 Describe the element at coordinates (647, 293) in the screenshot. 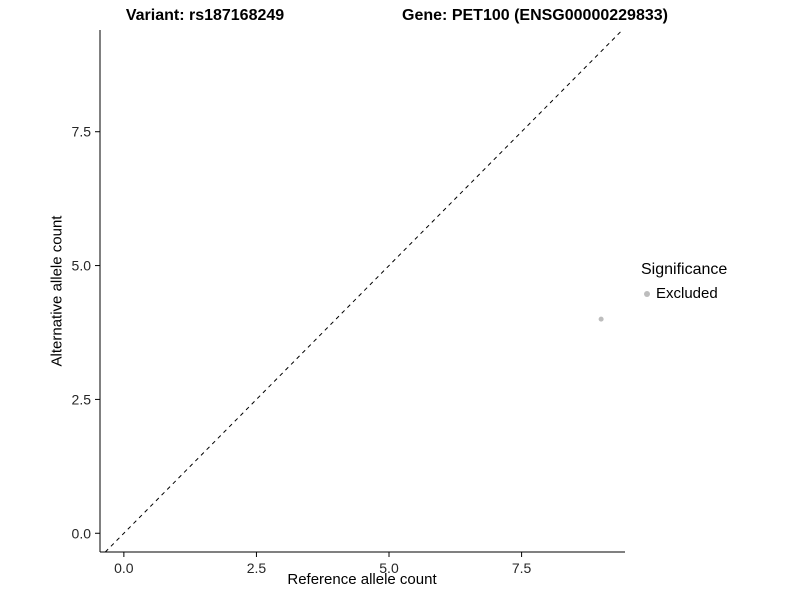

I see `legend-key-dot` at that location.